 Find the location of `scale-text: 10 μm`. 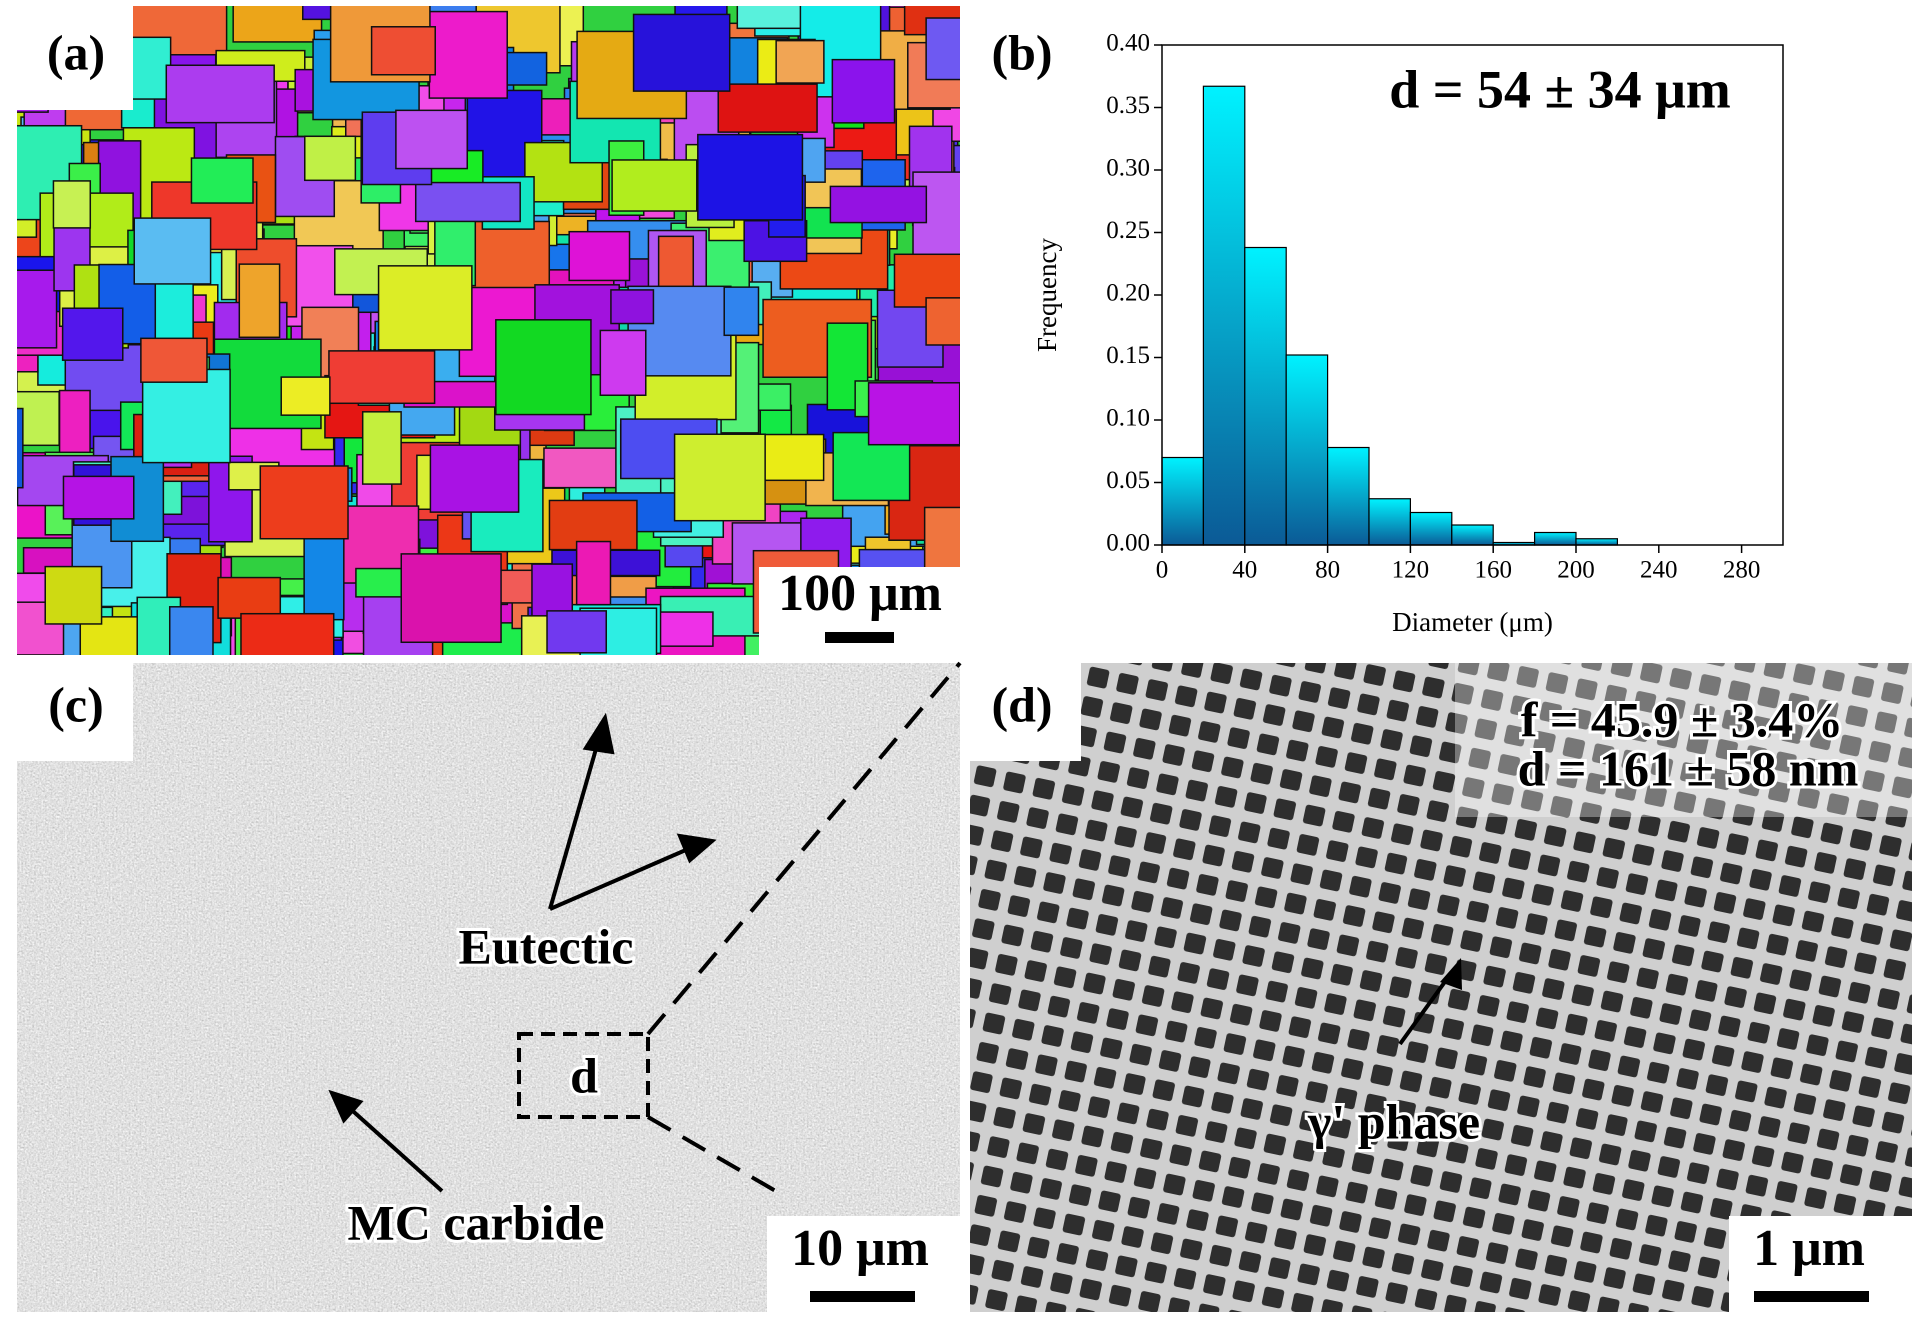

scale-text: 10 μm is located at coordinates (860, 1248).